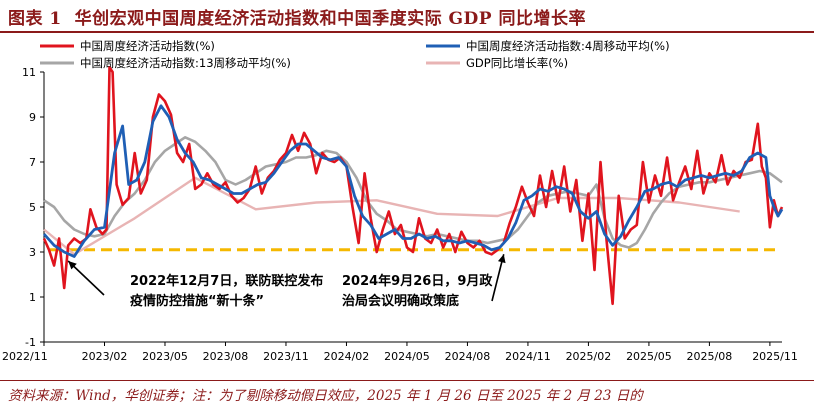 The image size is (814, 408). What do you see at coordinates (29, 72) in the screenshot?
I see `y-tick-label: 11` at bounding box center [29, 72].